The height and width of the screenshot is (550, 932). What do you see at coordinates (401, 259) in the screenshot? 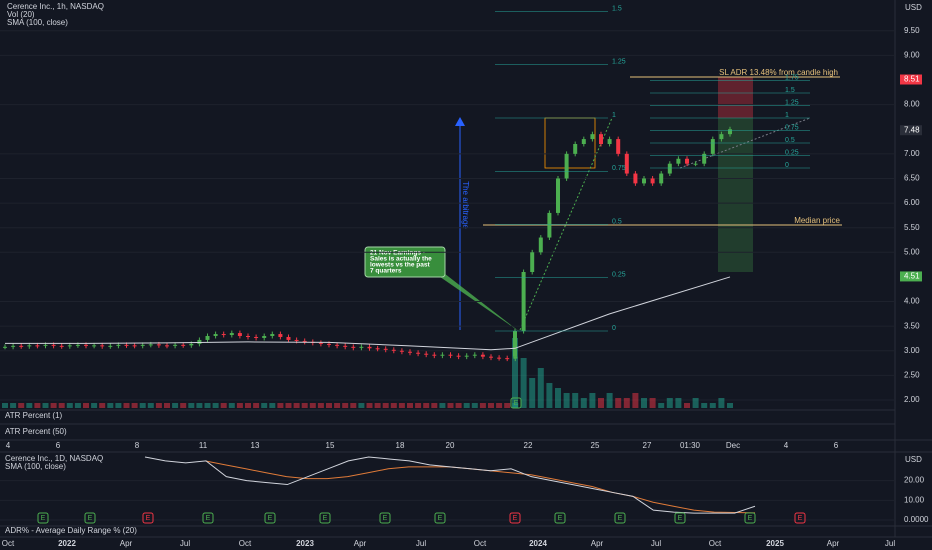
I see `callout-text: Sales is actually the` at bounding box center [401, 259].